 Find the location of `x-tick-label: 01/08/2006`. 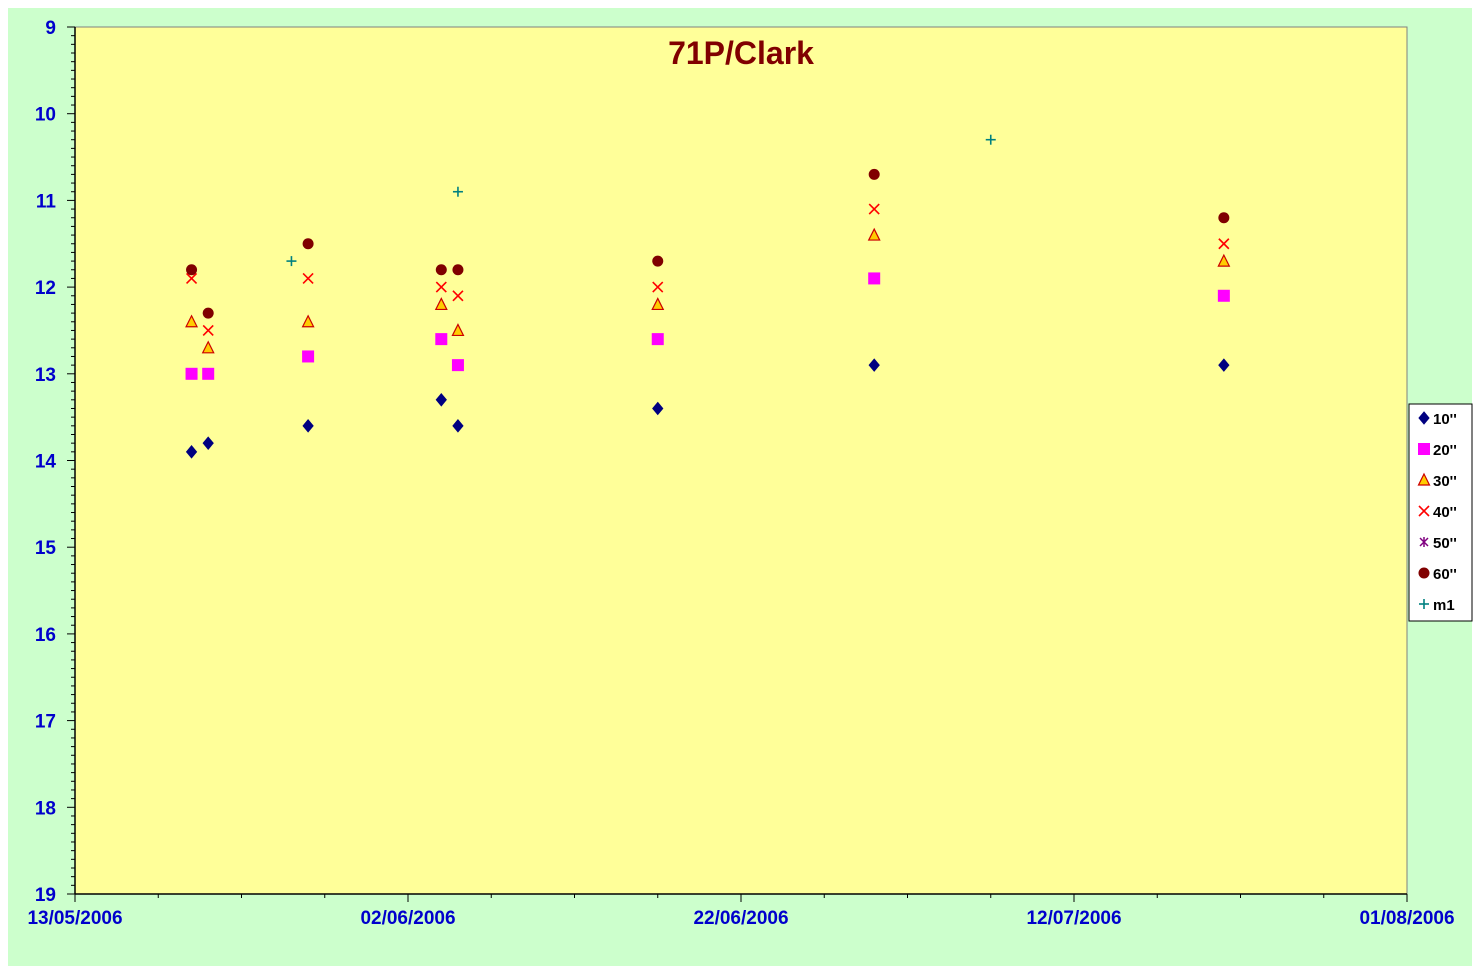

x-tick-label: 01/08/2006 is located at coordinates (1406, 918).